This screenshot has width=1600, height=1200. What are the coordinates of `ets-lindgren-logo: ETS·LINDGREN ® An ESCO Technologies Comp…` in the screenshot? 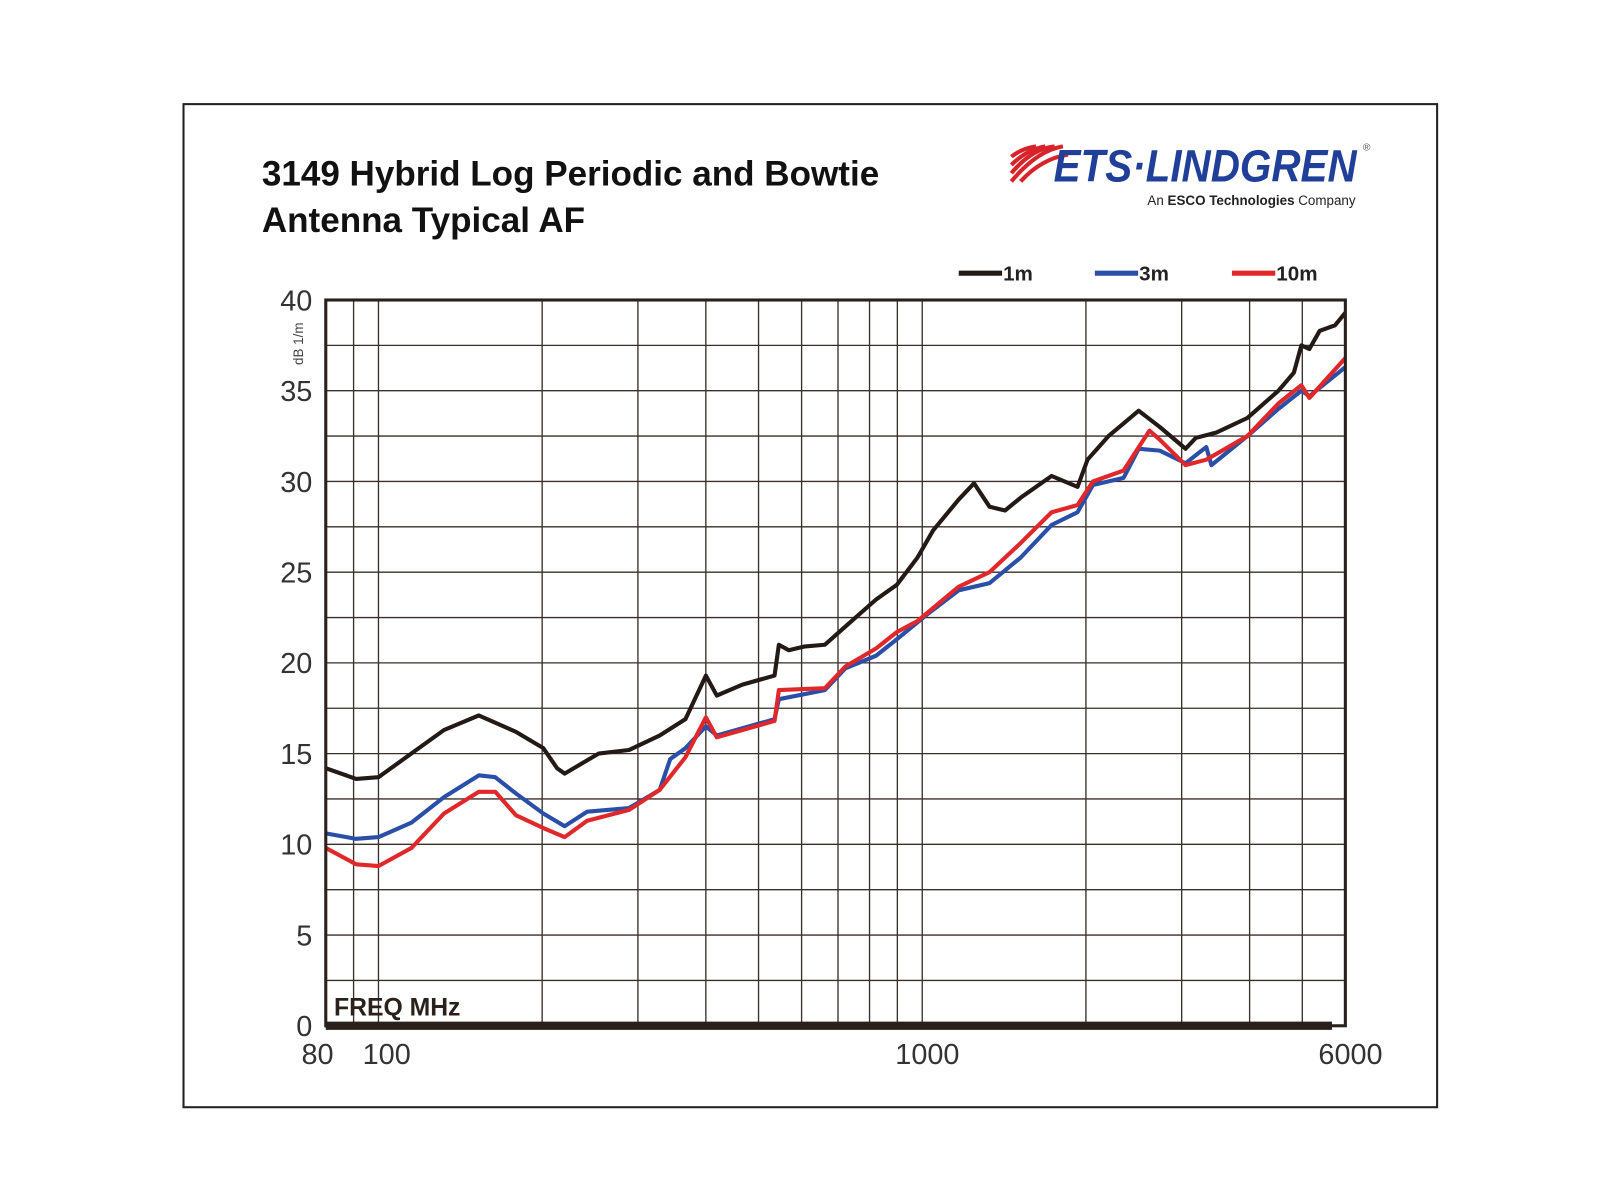 It's located at (1190, 174).